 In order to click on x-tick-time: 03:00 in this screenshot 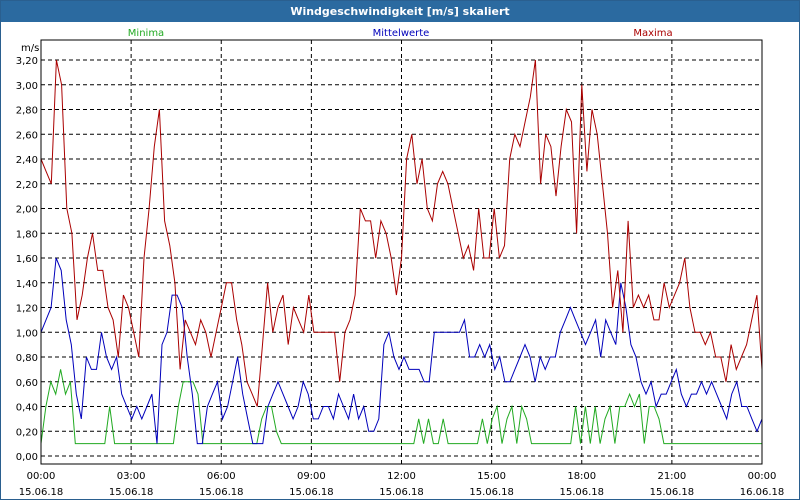, I will do `click(131, 476)`.